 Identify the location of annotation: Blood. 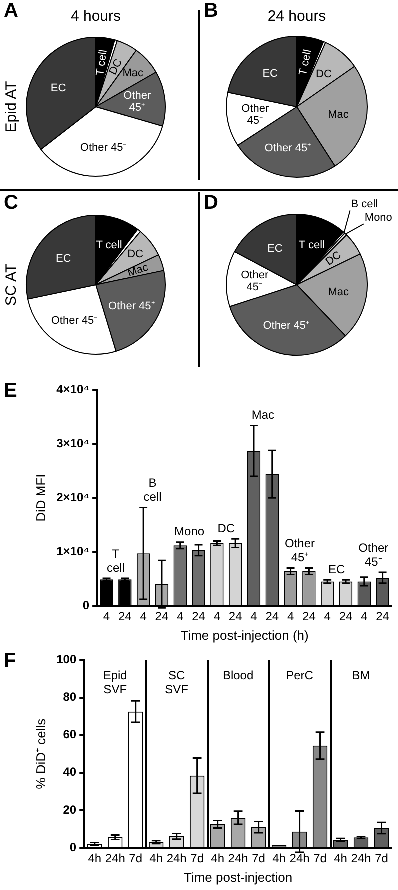
(238, 675).